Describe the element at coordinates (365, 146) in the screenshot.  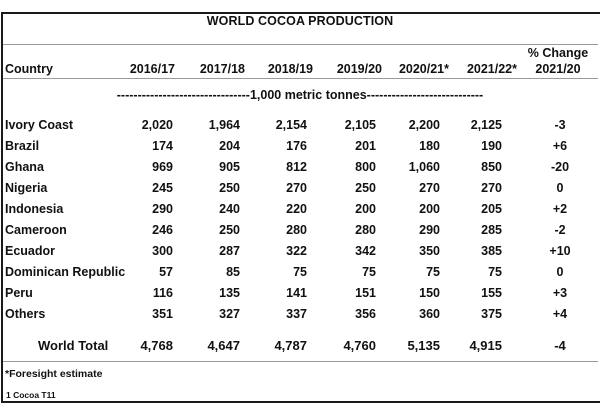
I see `production-value: 201` at that location.